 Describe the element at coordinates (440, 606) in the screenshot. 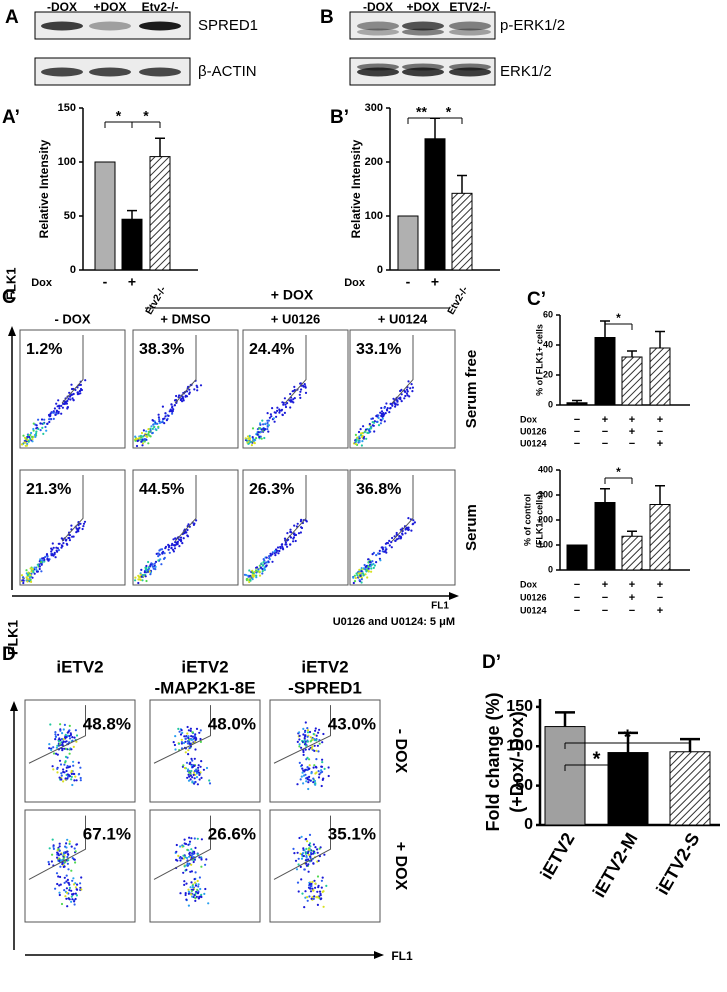

I see `x-axis-label: FL1` at that location.